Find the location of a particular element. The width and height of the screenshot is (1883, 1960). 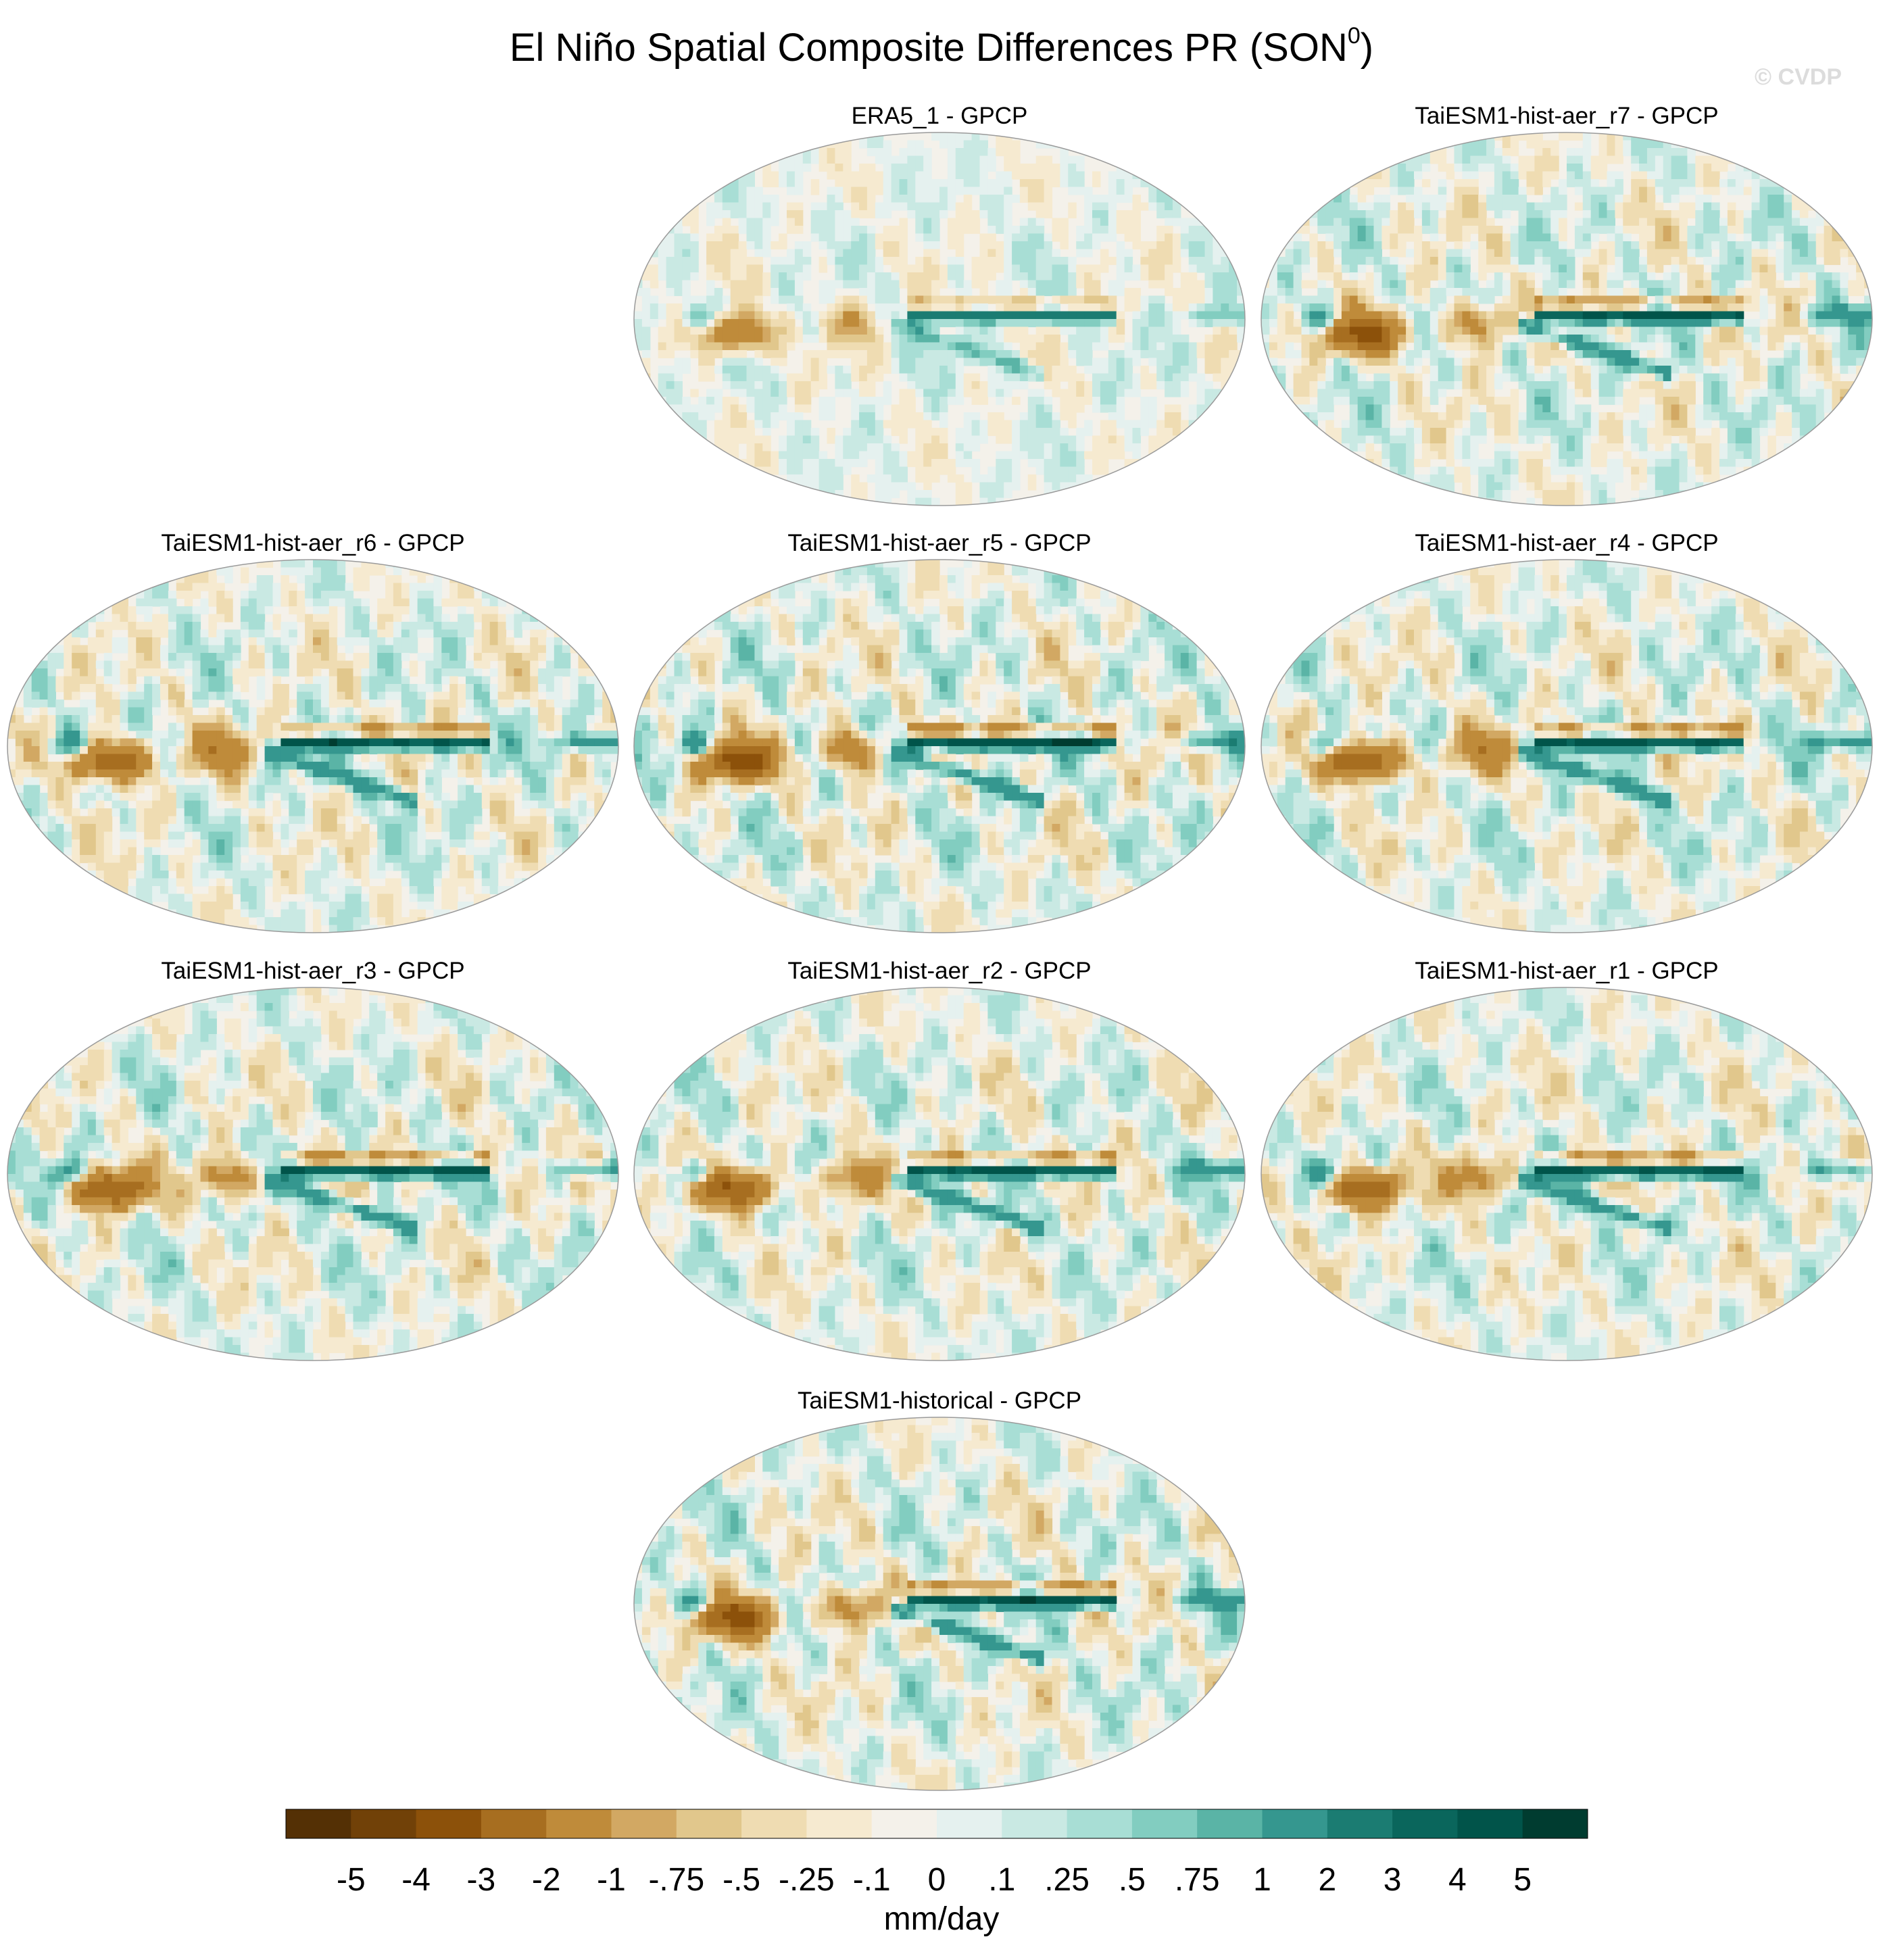

panel-title: TaiESM1-hist-aer_r1 - GPCP is located at coordinates (1566, 971).